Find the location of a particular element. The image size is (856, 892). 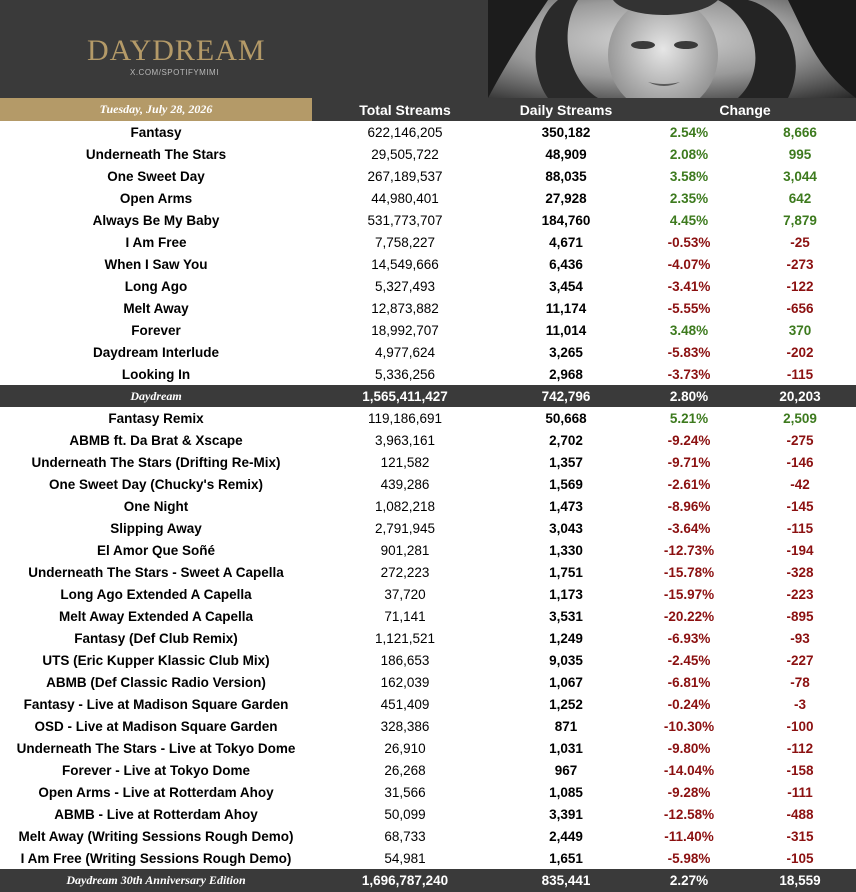

total-streams: 162,039 is located at coordinates (405, 682).